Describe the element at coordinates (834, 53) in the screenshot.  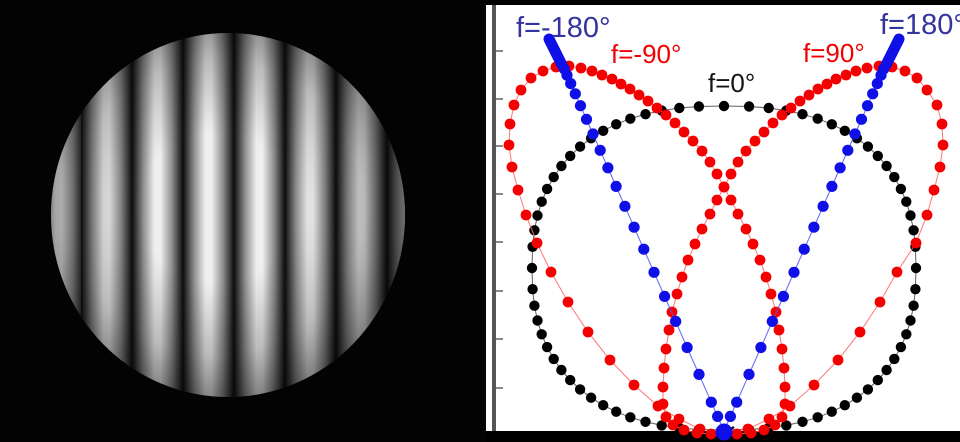
I see `annotation-p90: f=90°` at that location.